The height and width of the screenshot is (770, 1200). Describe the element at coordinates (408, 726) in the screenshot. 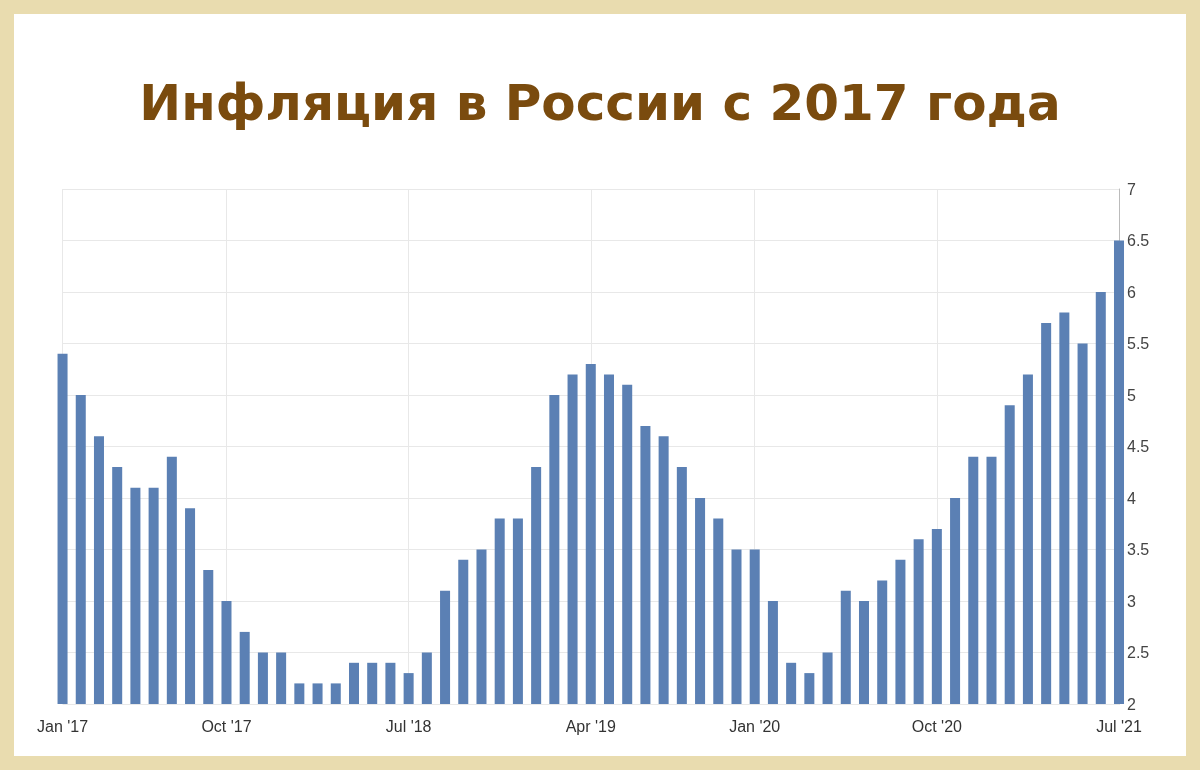

I see `x-tick-label: Jul '18` at that location.